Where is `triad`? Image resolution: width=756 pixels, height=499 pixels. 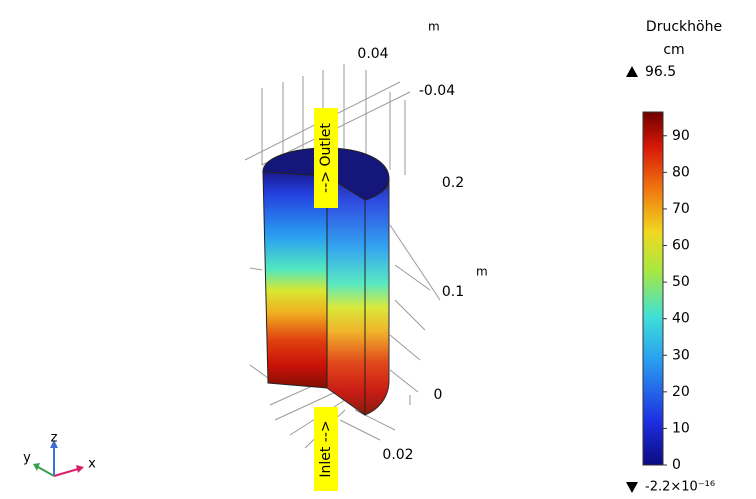
triad is located at coordinates (58, 458).